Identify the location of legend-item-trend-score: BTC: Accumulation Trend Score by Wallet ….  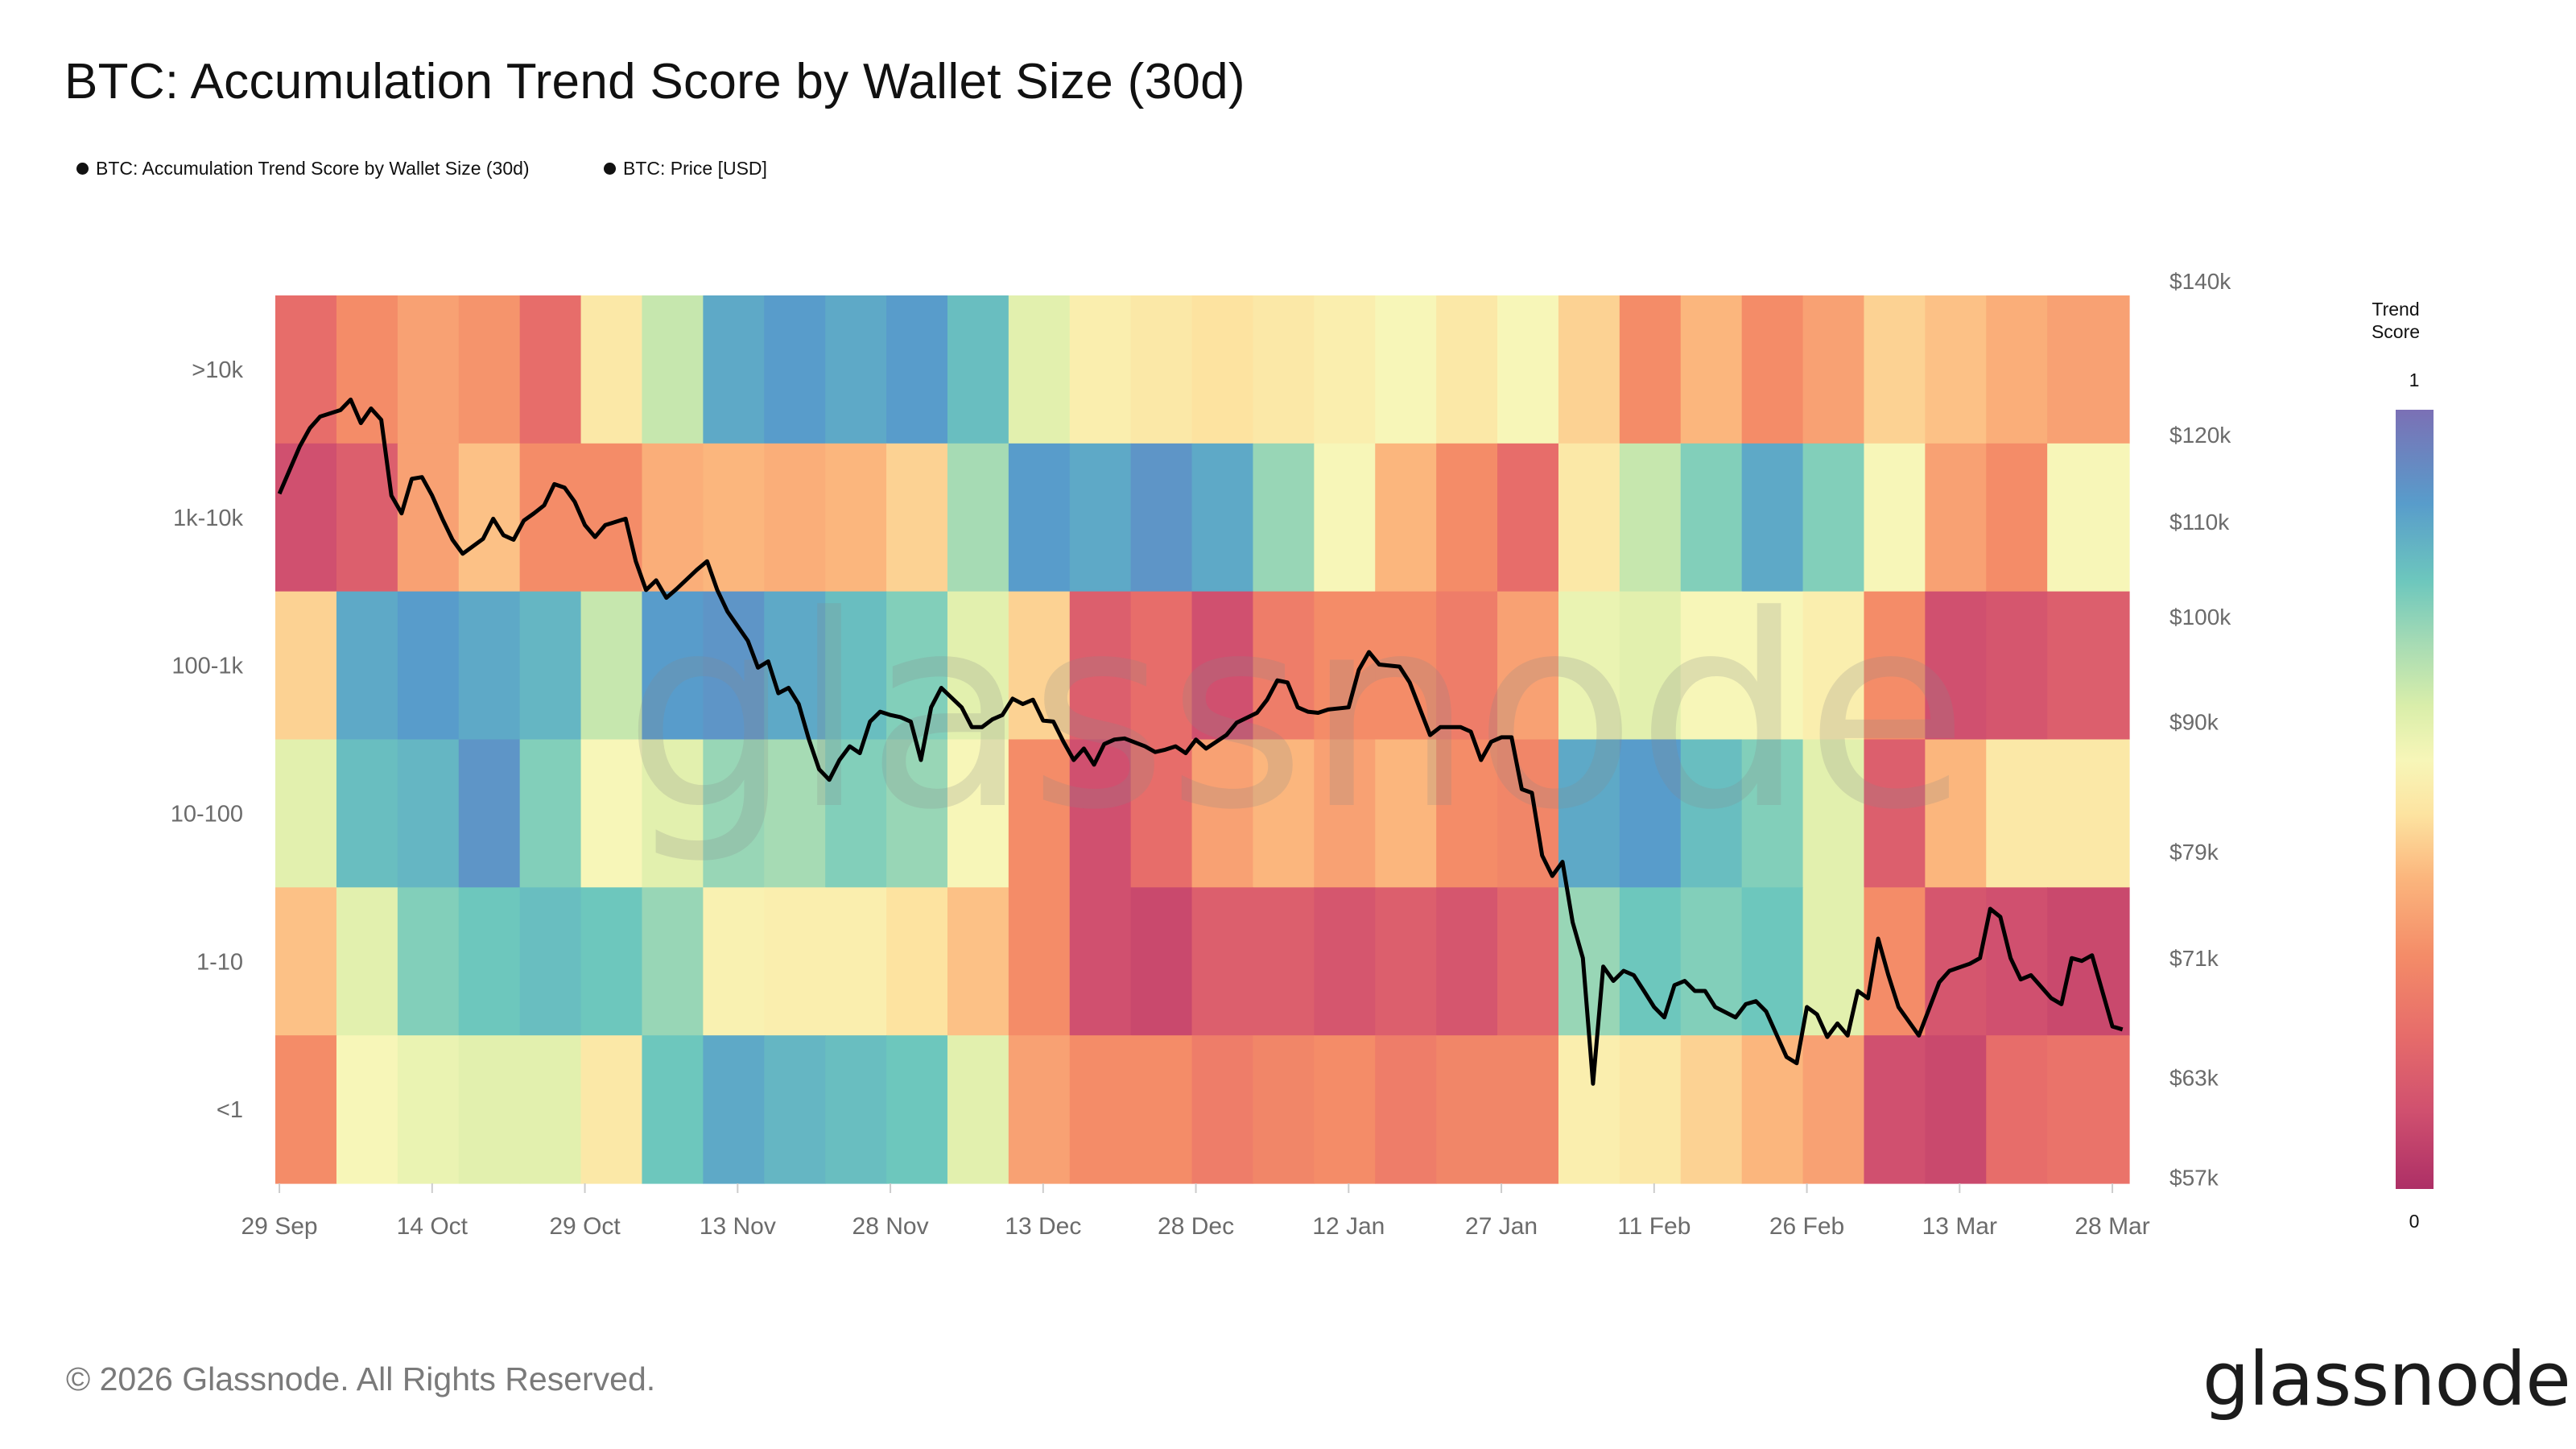
(303, 169).